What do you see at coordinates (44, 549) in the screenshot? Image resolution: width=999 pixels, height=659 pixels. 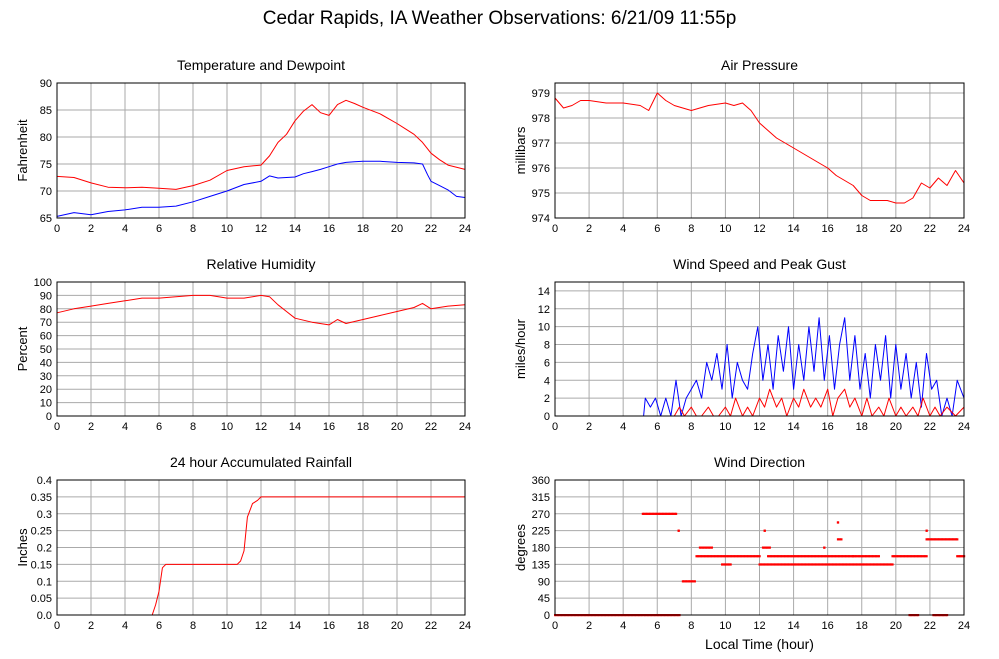 I see `y-tick-label: 0.2` at bounding box center [44, 549].